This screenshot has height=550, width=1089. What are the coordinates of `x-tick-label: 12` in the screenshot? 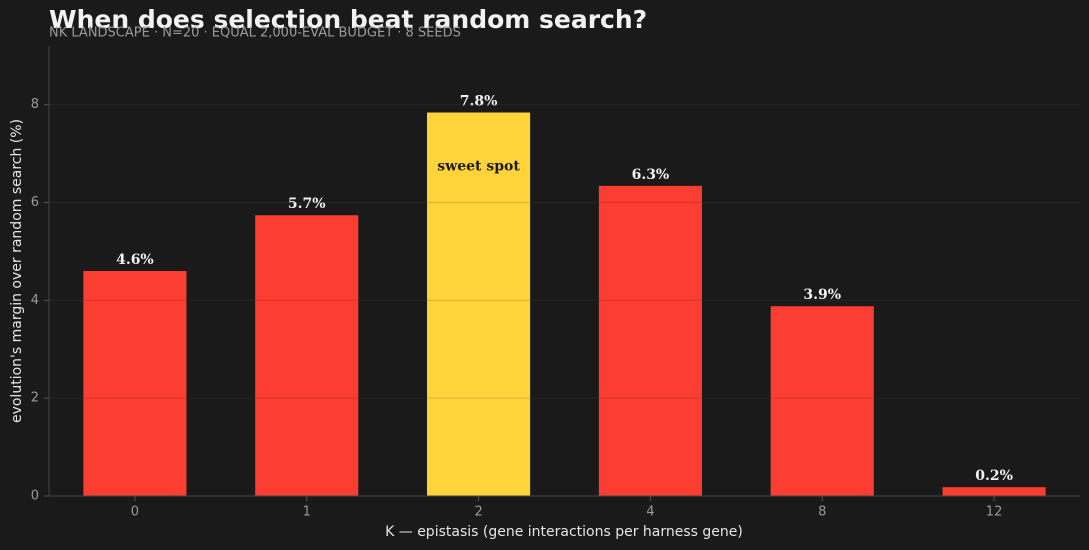 It's located at (994, 512).